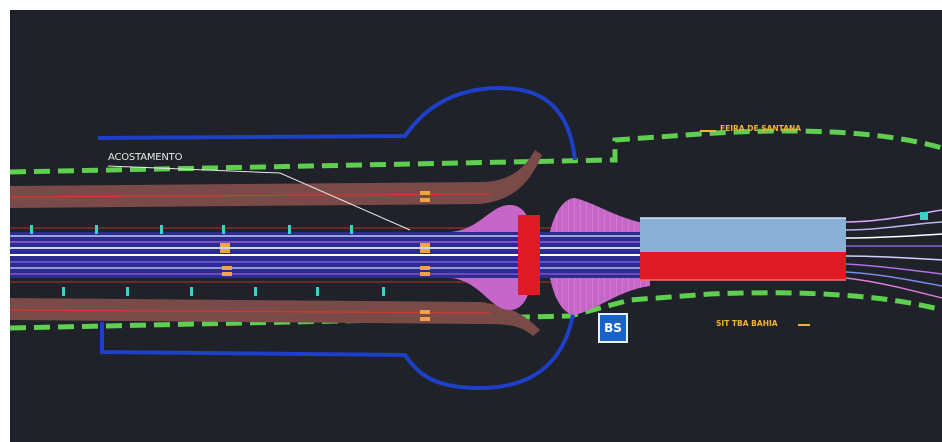 This screenshot has height=442, width=942. What do you see at coordinates (761, 128) in the screenshot?
I see `label-feira-de-santana: FEIRA DE SANTANA` at bounding box center [761, 128].